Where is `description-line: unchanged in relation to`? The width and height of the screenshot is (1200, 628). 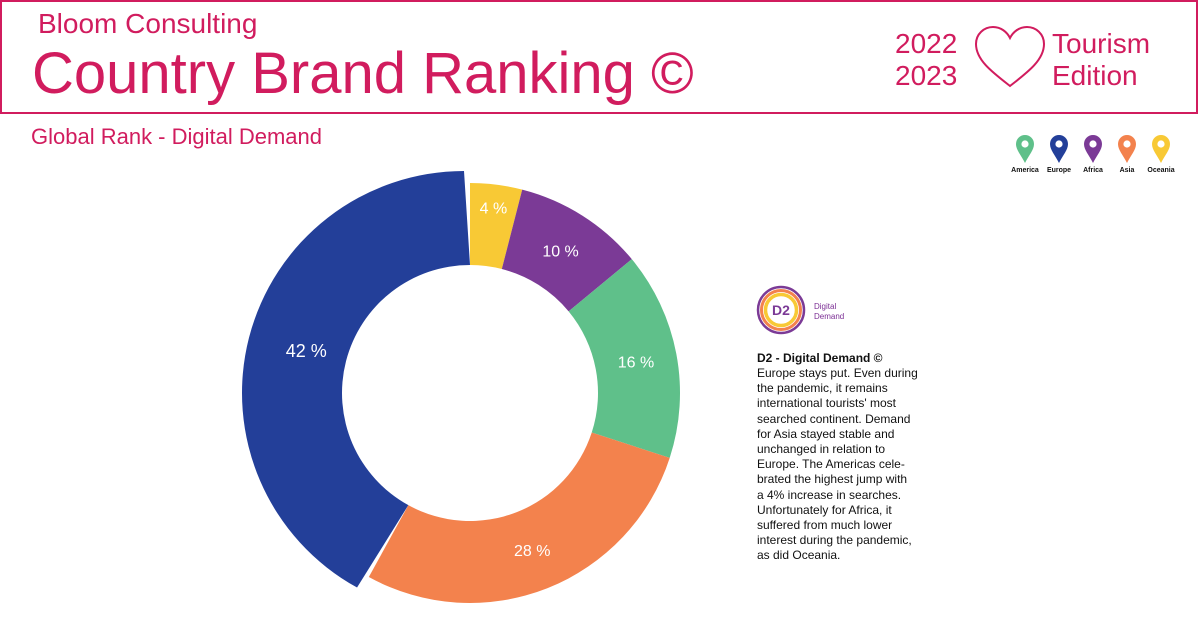
description-line: unchanged in relation to is located at coordinates (821, 449).